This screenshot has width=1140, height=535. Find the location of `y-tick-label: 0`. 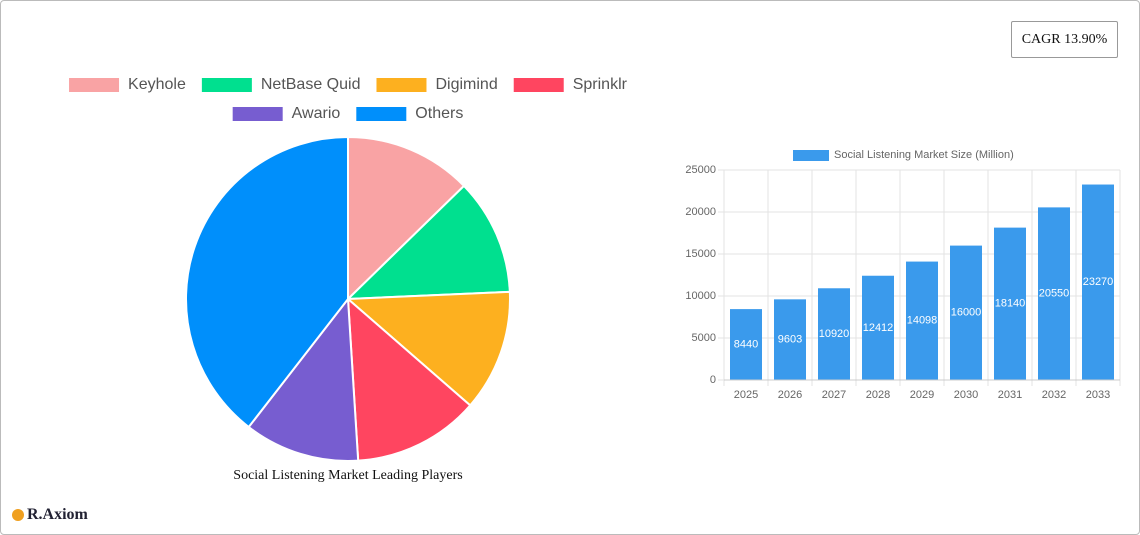

y-tick-label: 0 is located at coordinates (713, 380).